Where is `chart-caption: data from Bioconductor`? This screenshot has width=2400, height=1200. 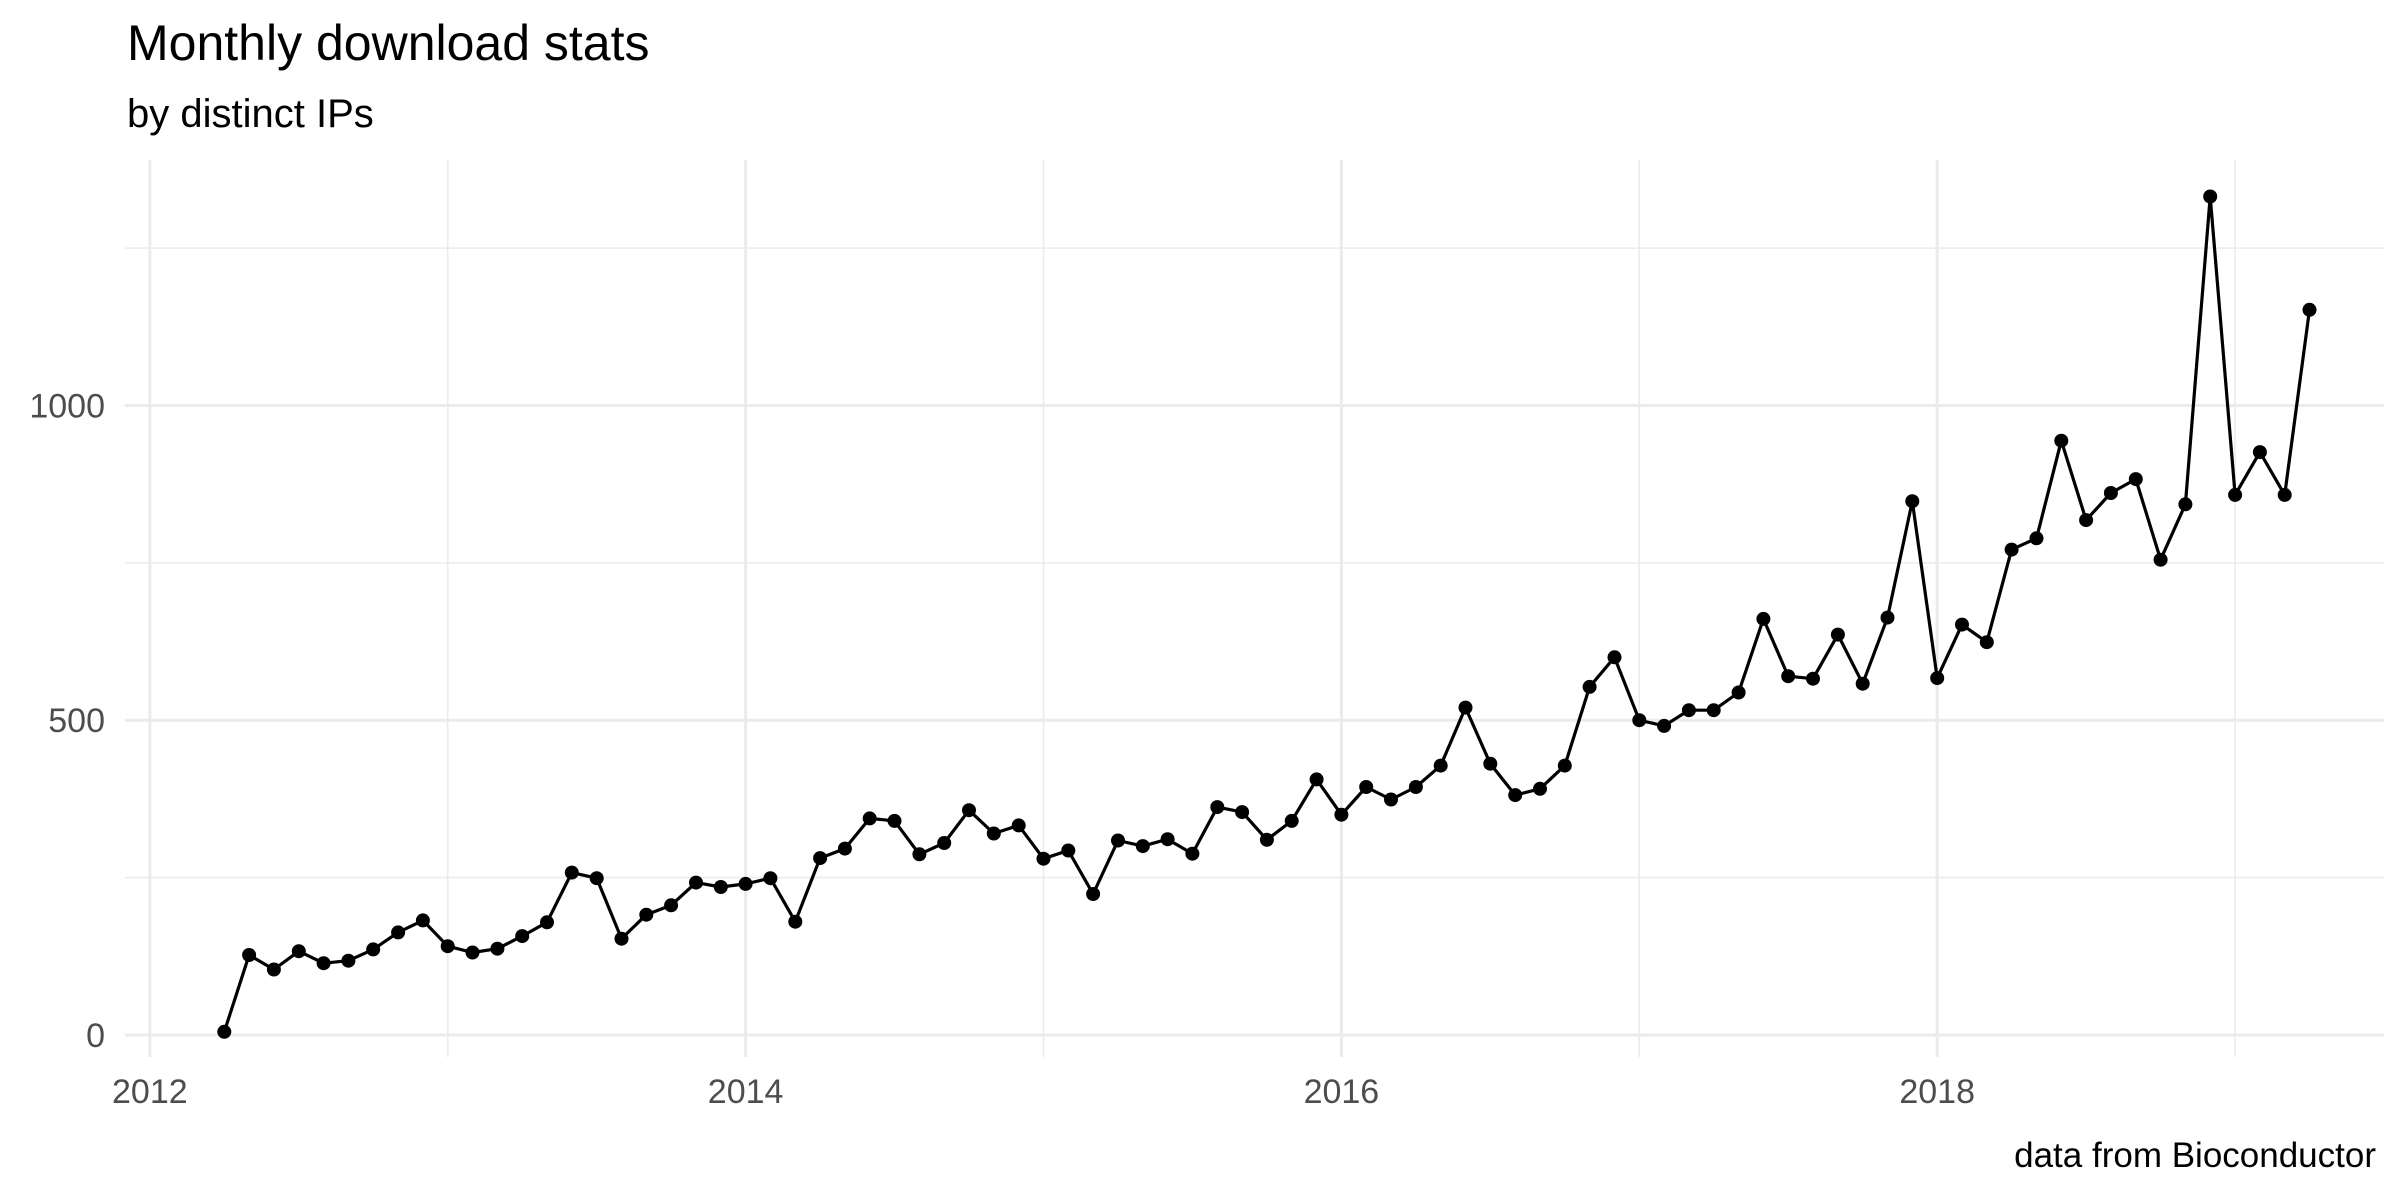
chart-caption: data from Bioconductor is located at coordinates (2195, 1155).